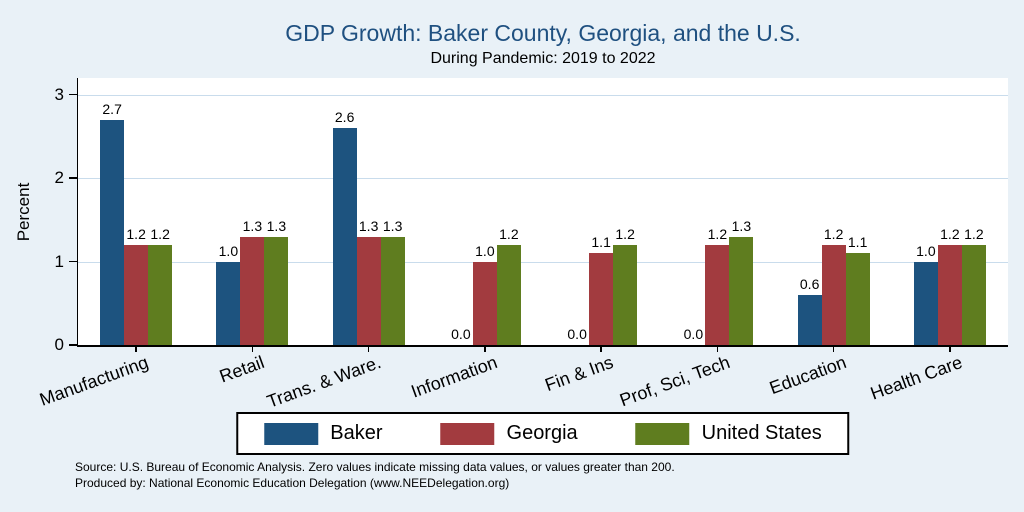 The image size is (1024, 512). Describe the element at coordinates (324, 382) in the screenshot. I see `x-category-label: Trans. & Ware.` at that location.